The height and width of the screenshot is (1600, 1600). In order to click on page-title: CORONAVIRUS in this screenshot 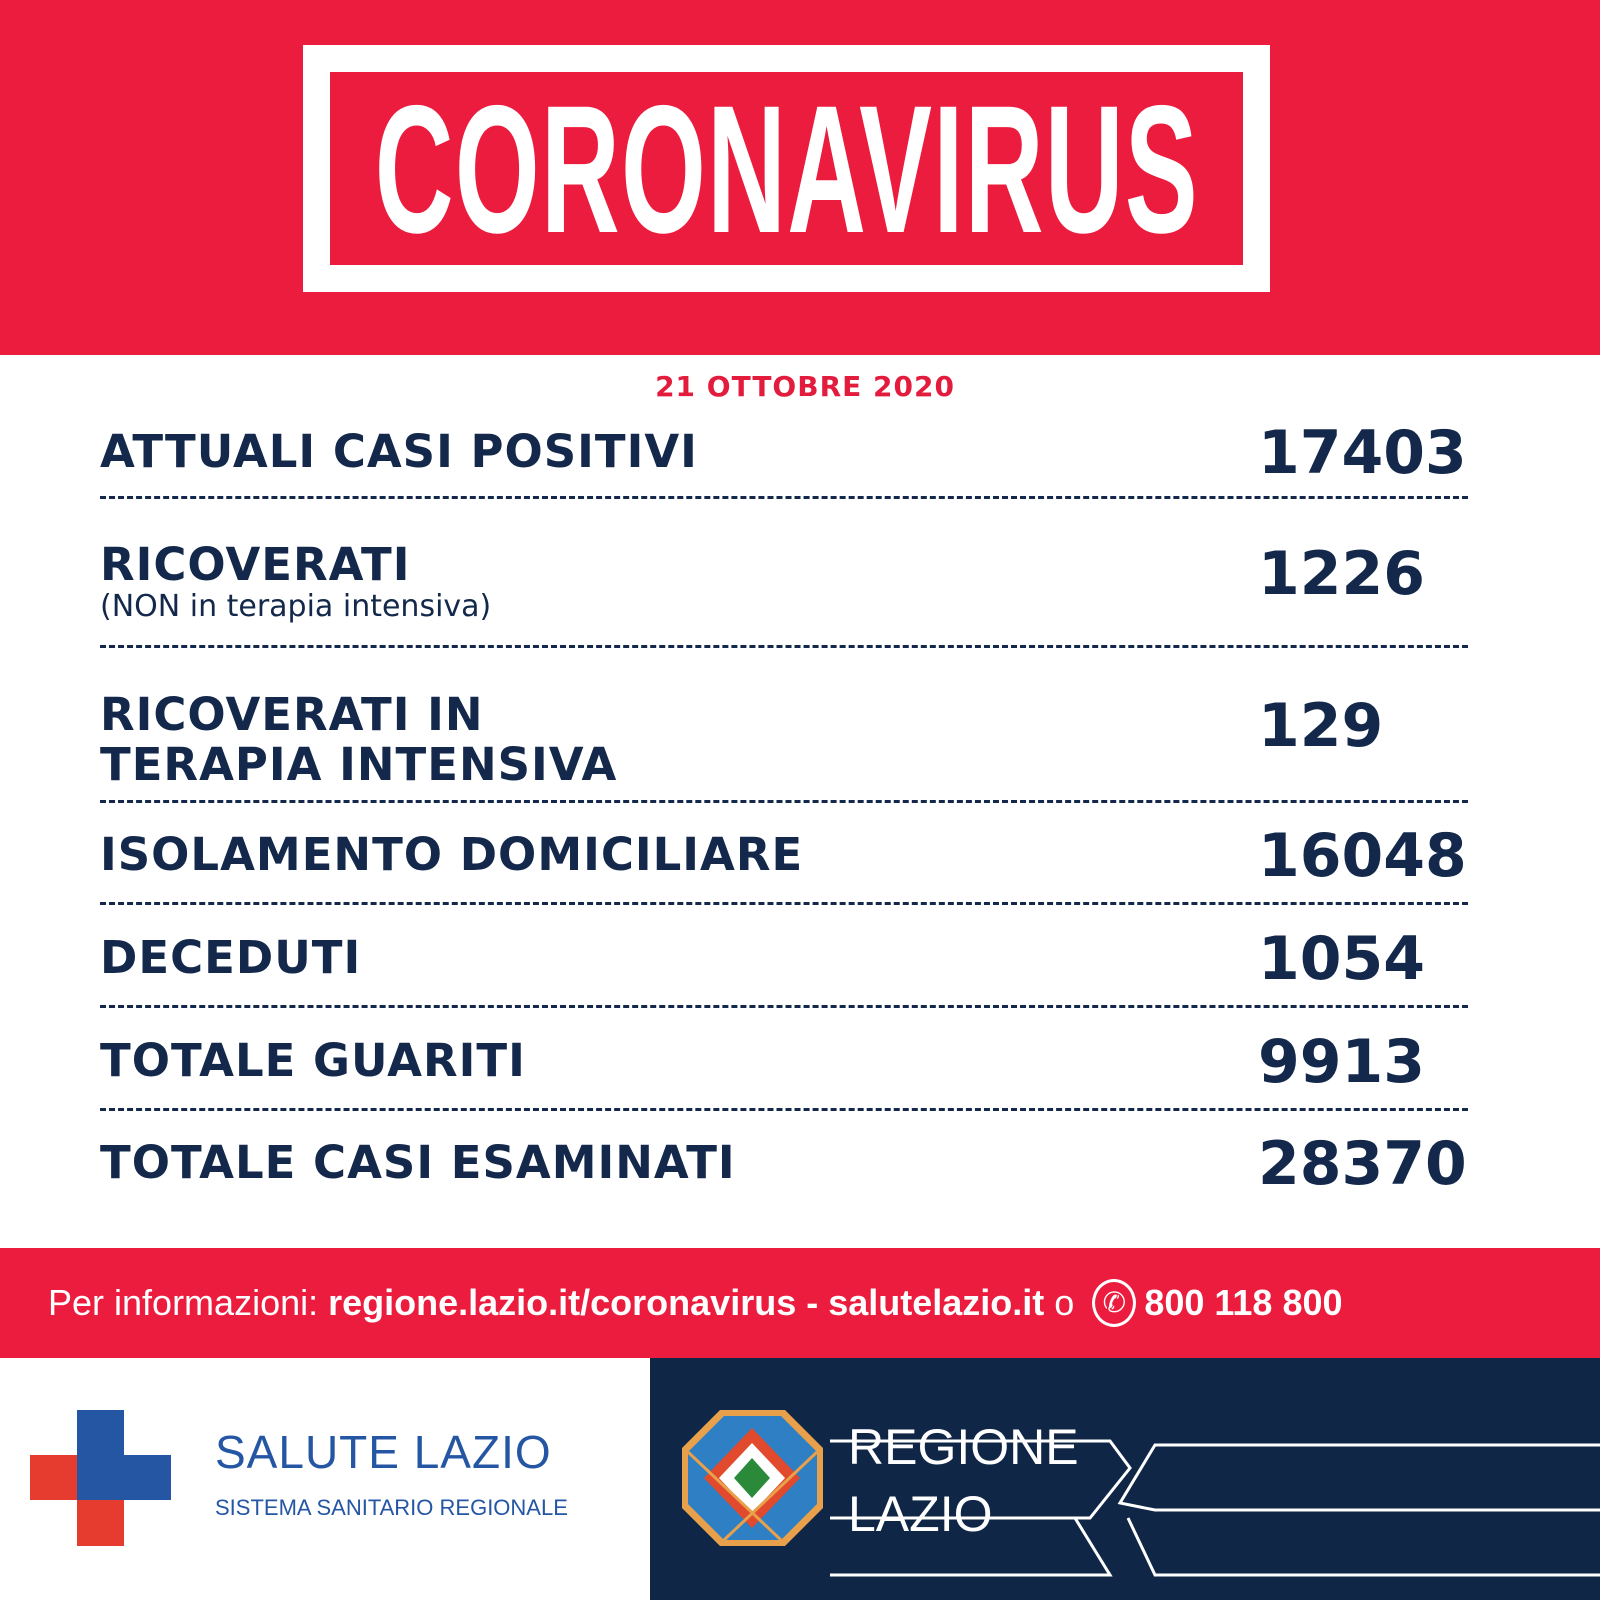, I will do `click(786, 168)`.